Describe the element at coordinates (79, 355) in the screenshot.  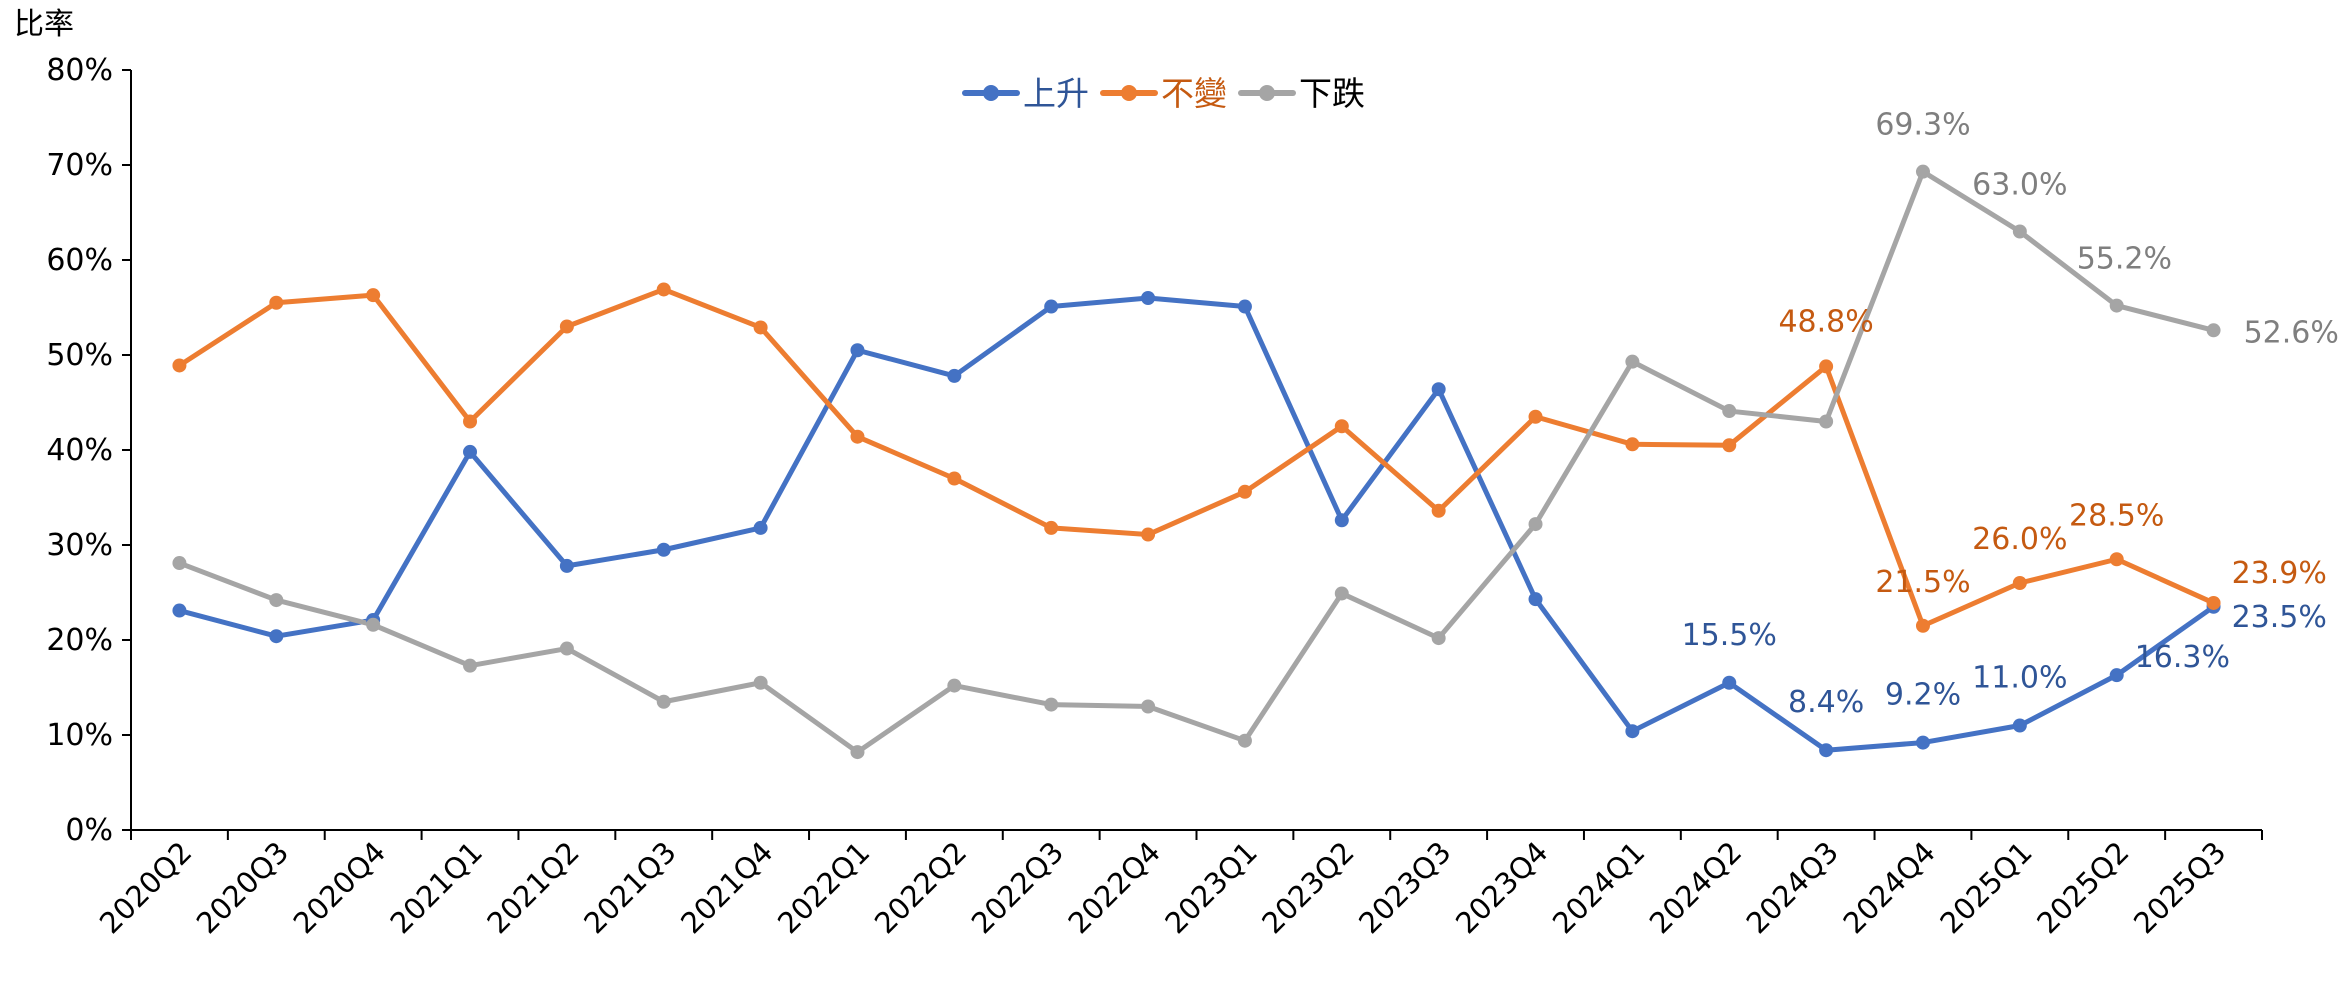
I see `y-tick-label: 50%` at that location.